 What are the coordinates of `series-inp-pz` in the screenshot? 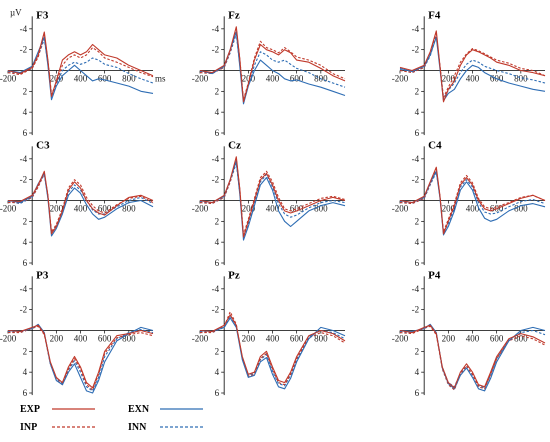 It's located at (273, 348).